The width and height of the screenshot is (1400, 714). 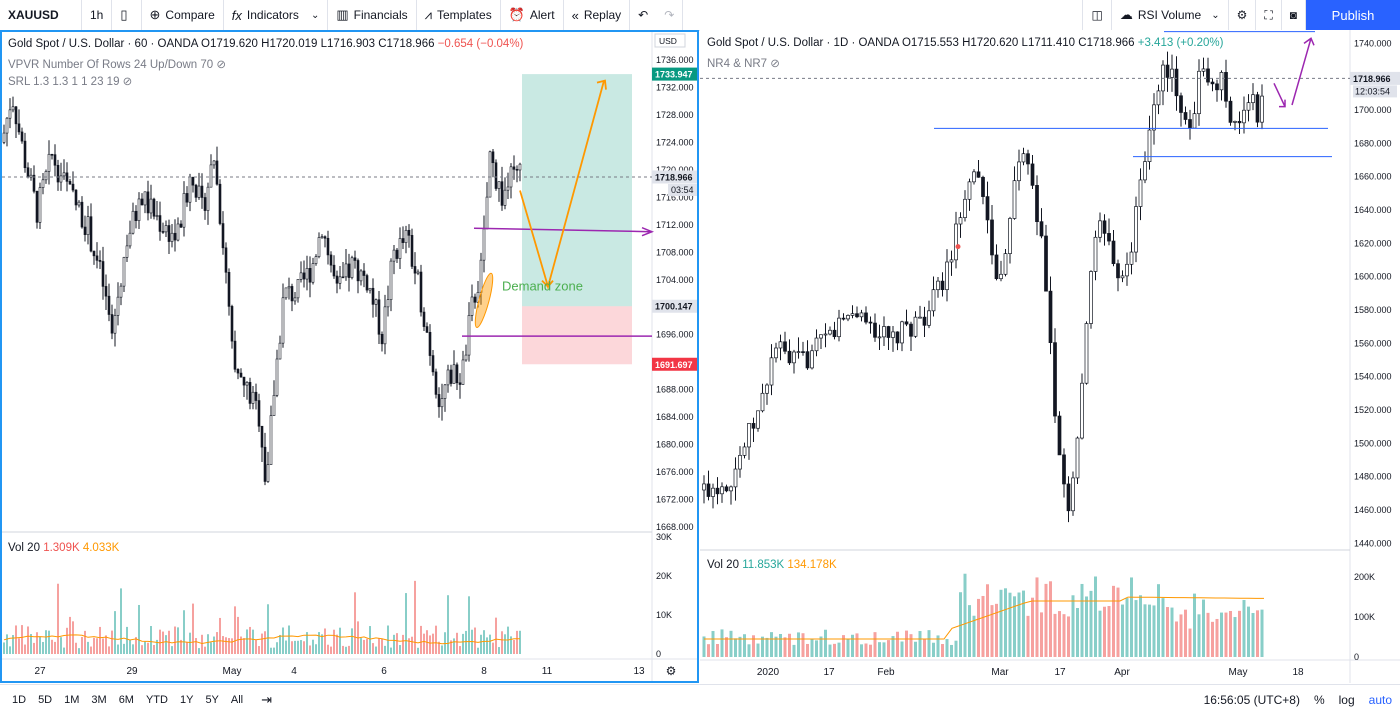 What do you see at coordinates (70, 81) in the screenshot?
I see `srl-legend: SRL 1.3 1.3 1 1 23 19 ⊘` at bounding box center [70, 81].